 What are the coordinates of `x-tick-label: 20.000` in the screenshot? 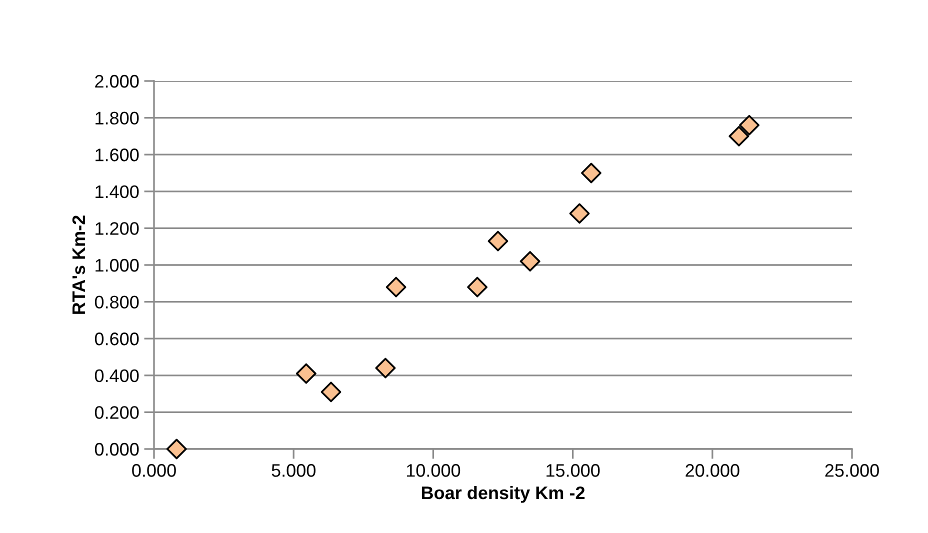 It's located at (713, 470).